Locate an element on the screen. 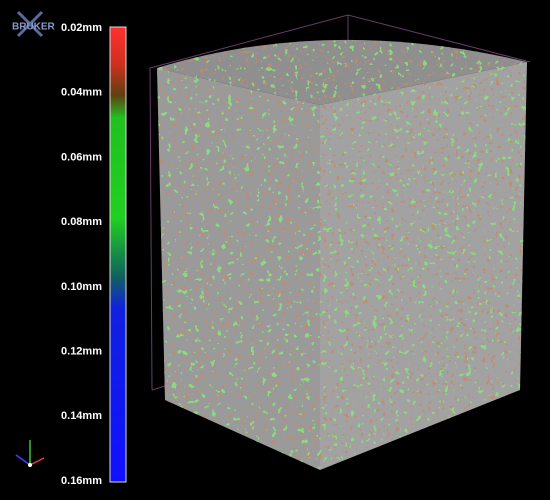 This screenshot has width=550, height=500. scale-label: 0.04mm is located at coordinates (81, 93).